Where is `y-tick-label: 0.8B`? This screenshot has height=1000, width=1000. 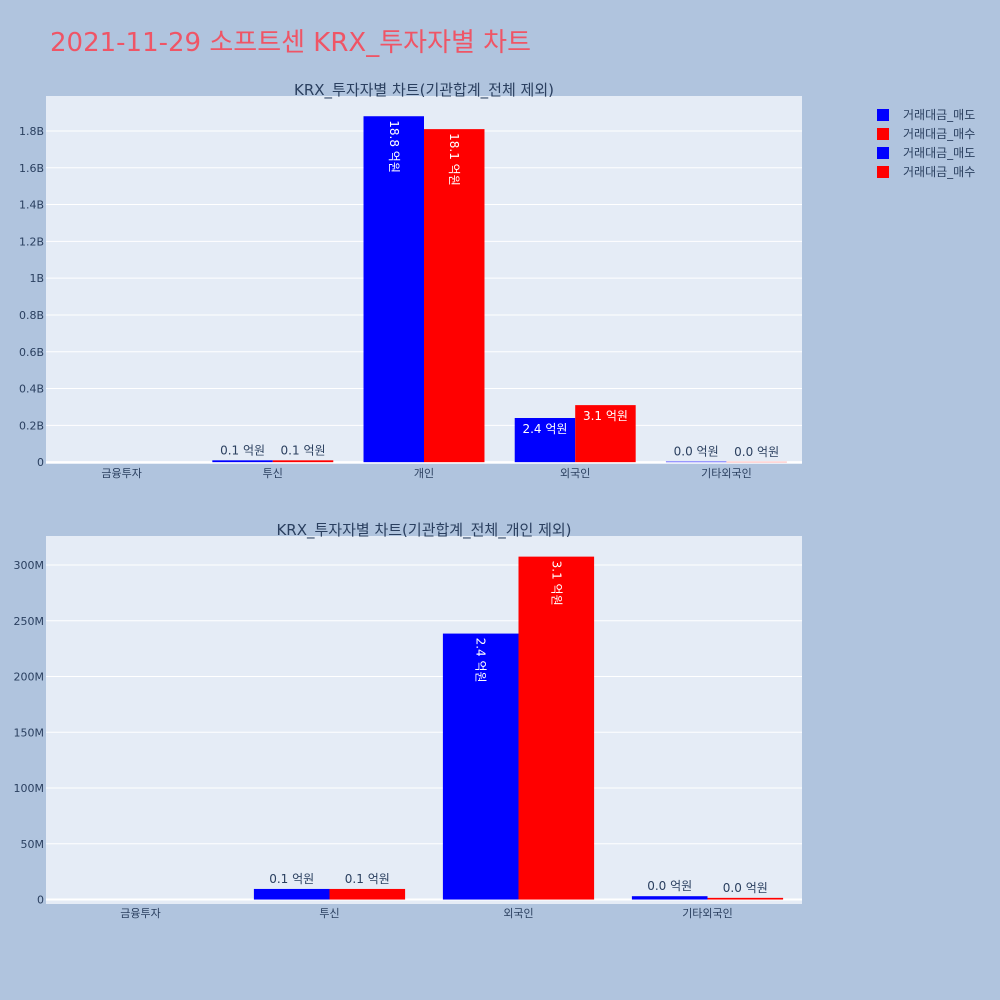 y-tick-label: 0.8B is located at coordinates (31, 315).